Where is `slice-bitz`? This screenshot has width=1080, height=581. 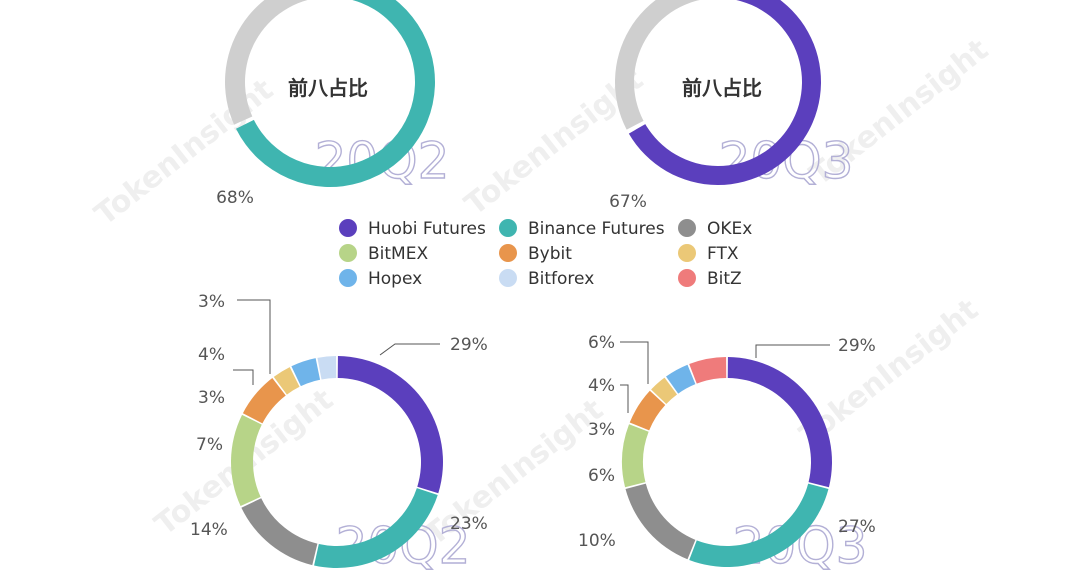 slice-bitz is located at coordinates (708, 370).